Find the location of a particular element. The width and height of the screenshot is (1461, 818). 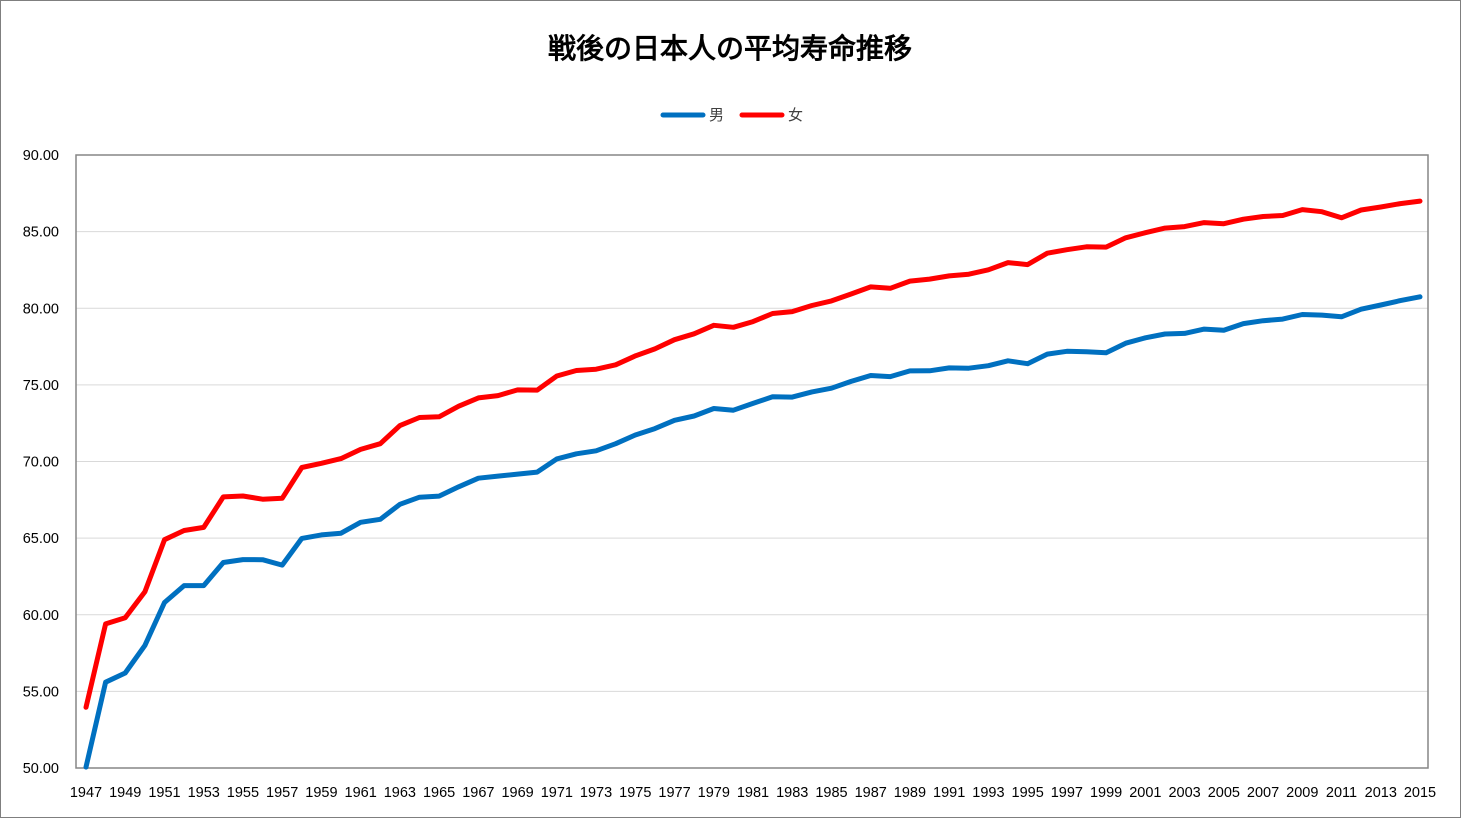

x-tick-label: 1973 is located at coordinates (596, 793).